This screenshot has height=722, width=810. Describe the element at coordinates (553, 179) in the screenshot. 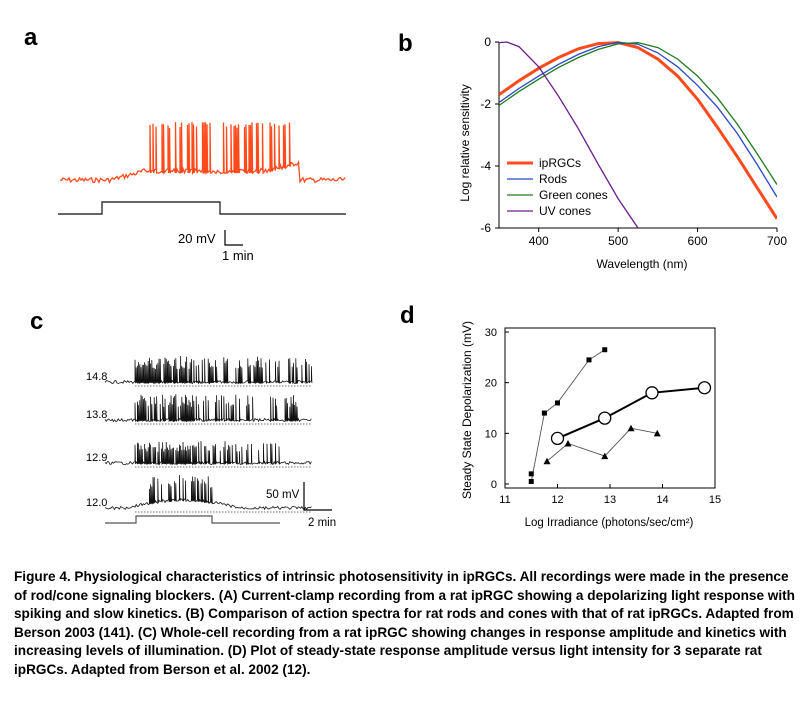

I see `panel-b-legend-label: Rods` at that location.